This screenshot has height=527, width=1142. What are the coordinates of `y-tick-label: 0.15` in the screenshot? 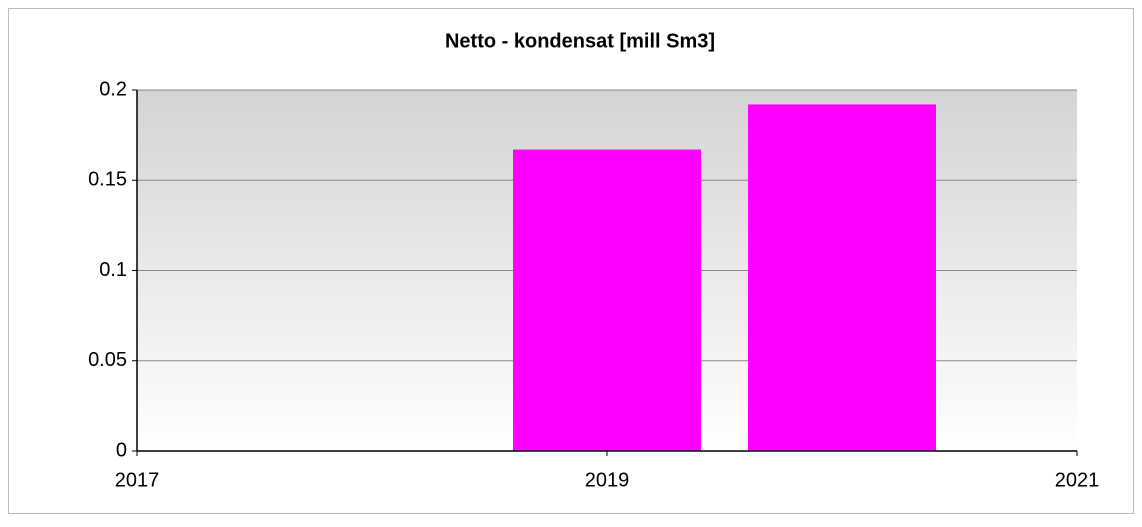 It's located at (107, 180).